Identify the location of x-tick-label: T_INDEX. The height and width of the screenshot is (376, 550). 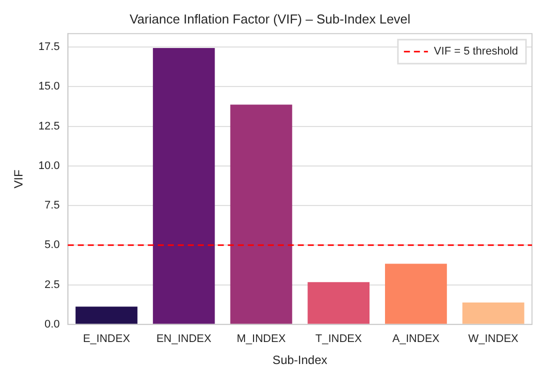
(338, 339).